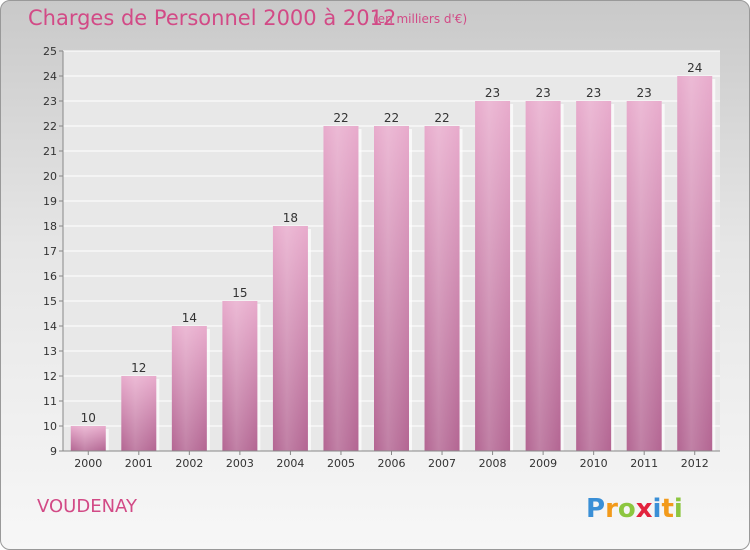  I want to click on x-tick-label: 2011, so click(644, 463).